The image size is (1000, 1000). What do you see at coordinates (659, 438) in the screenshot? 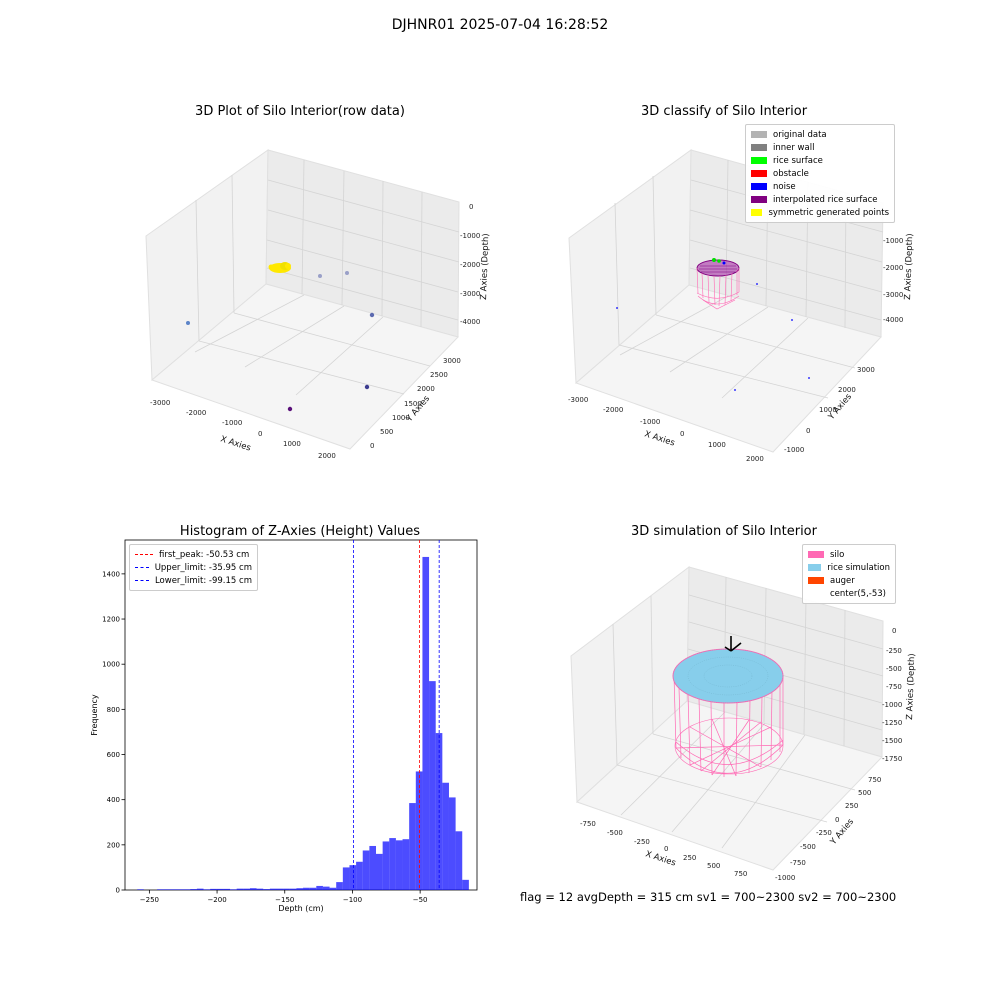
I see `classify-xlabel: X Axies` at bounding box center [659, 438].